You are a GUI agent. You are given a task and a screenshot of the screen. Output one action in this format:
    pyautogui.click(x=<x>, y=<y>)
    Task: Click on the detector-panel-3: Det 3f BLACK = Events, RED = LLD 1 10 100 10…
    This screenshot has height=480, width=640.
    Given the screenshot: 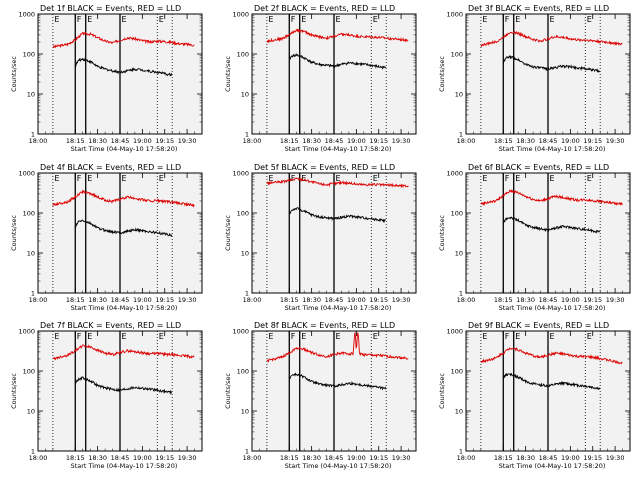 What is the action you would take?
    pyautogui.click(x=534, y=78)
    